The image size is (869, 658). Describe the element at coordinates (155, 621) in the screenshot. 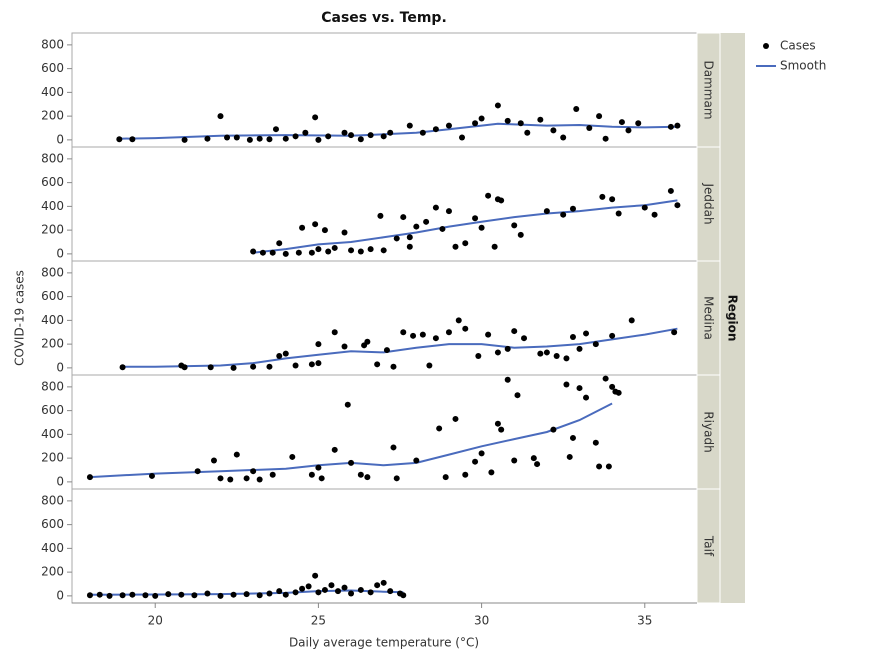

I see `x-tick-label: 20` at that location.